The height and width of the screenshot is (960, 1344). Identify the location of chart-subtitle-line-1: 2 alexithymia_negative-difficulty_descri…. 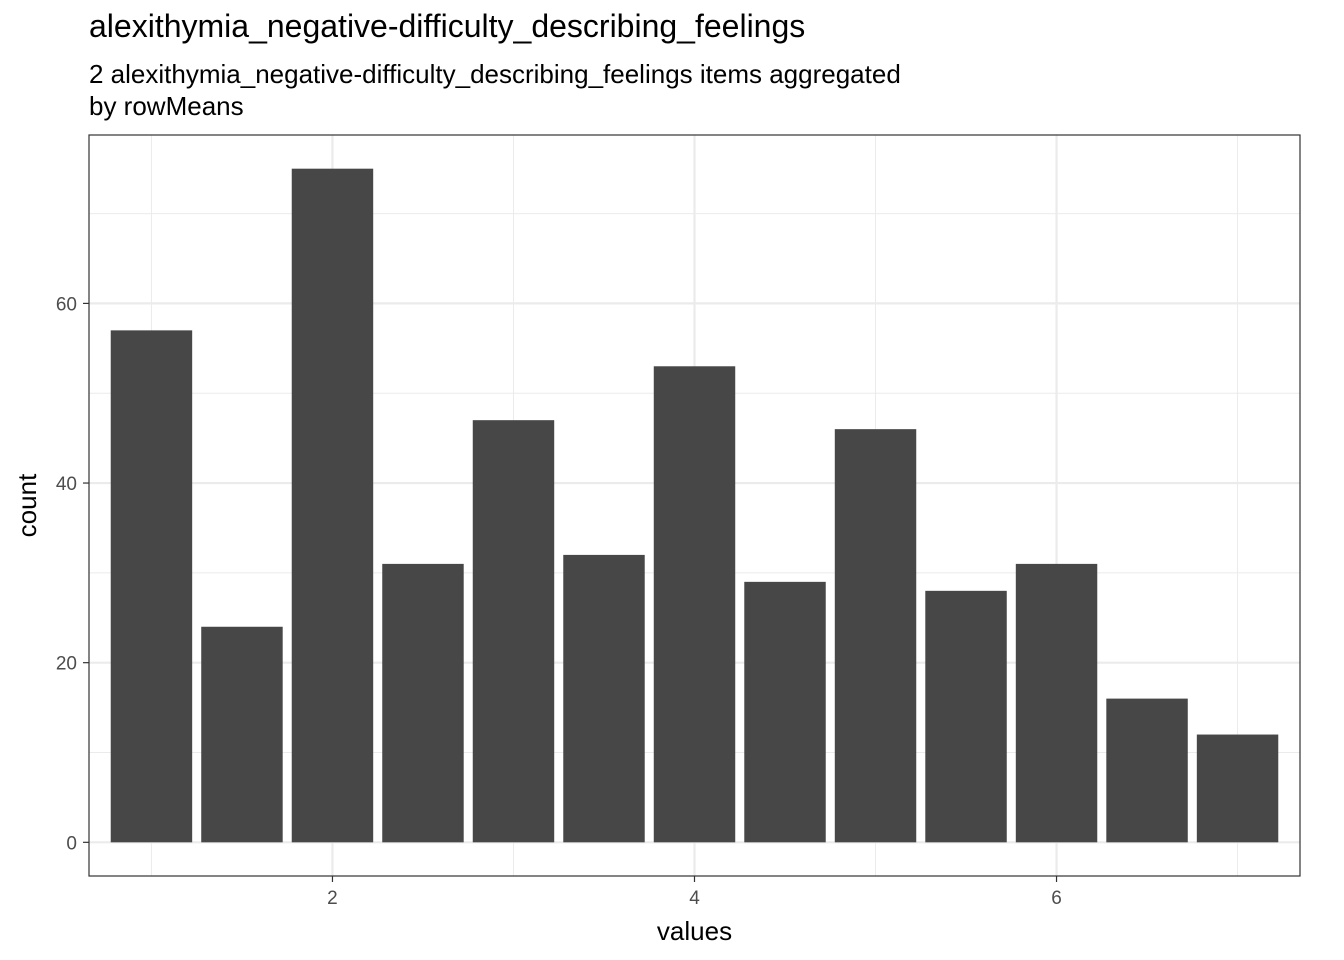
(495, 74).